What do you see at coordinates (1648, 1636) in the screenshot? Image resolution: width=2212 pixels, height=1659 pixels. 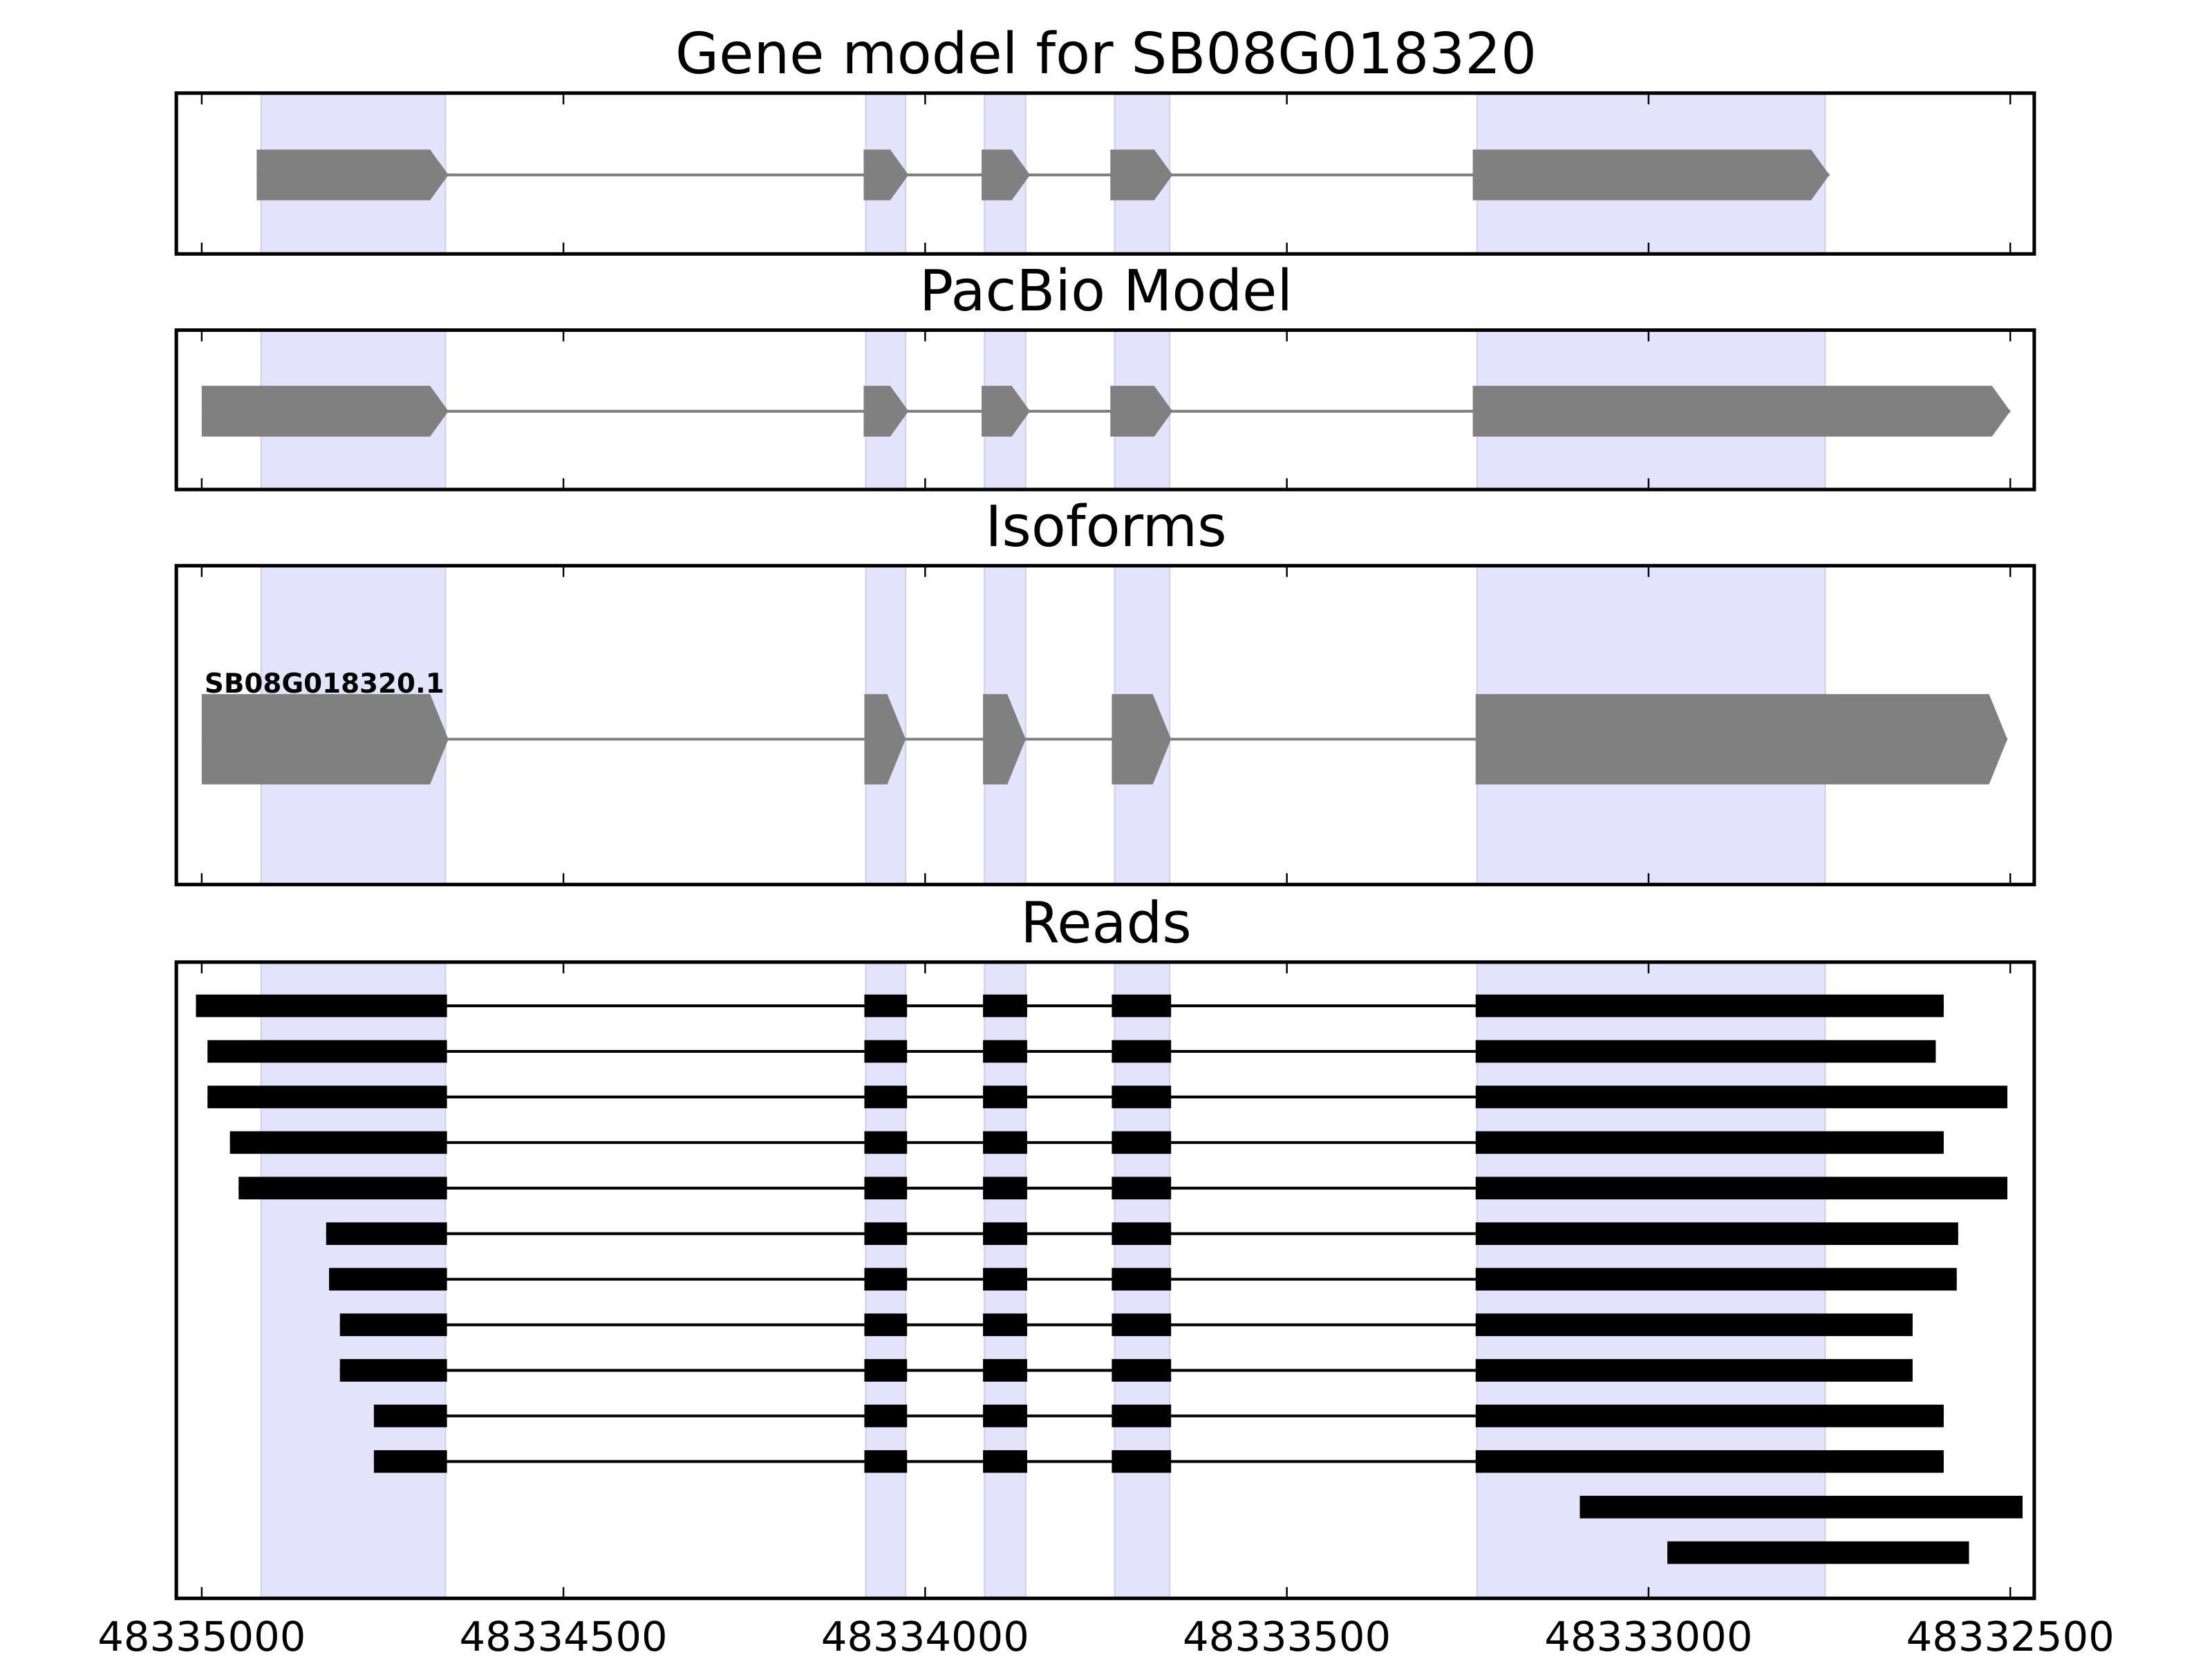 I see `x-tick-label: 48333000` at bounding box center [1648, 1636].